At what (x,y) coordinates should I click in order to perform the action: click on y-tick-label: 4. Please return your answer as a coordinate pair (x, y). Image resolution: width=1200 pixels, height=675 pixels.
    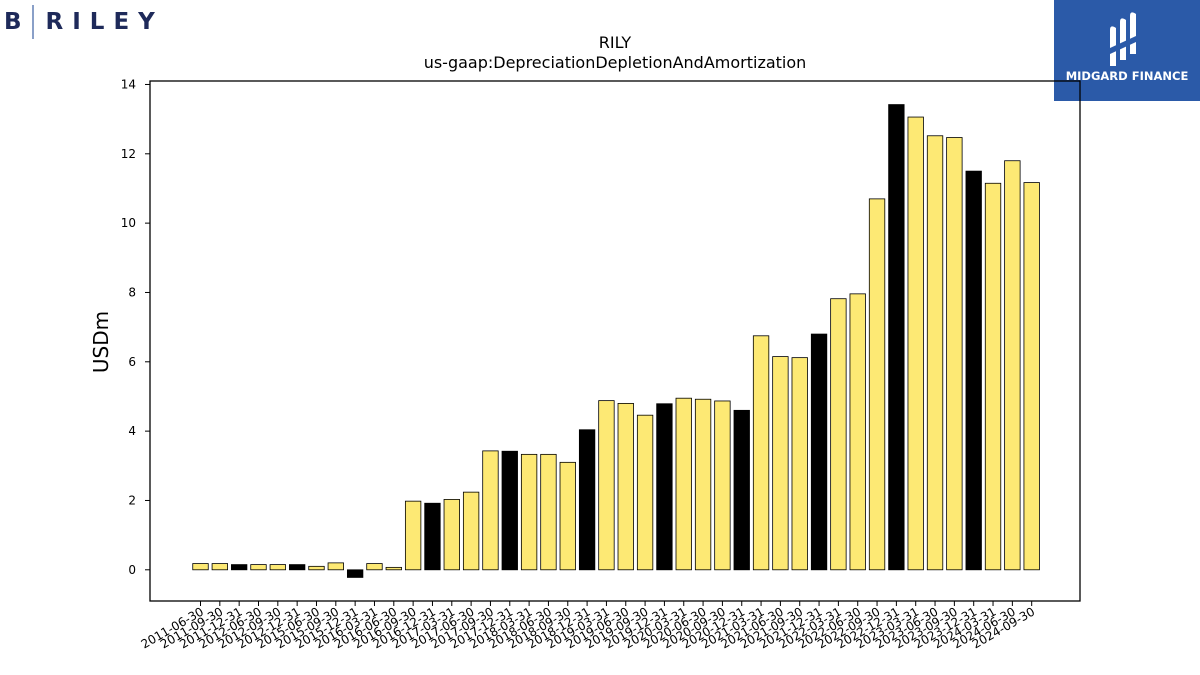
    Looking at the image, I should click on (132, 431).